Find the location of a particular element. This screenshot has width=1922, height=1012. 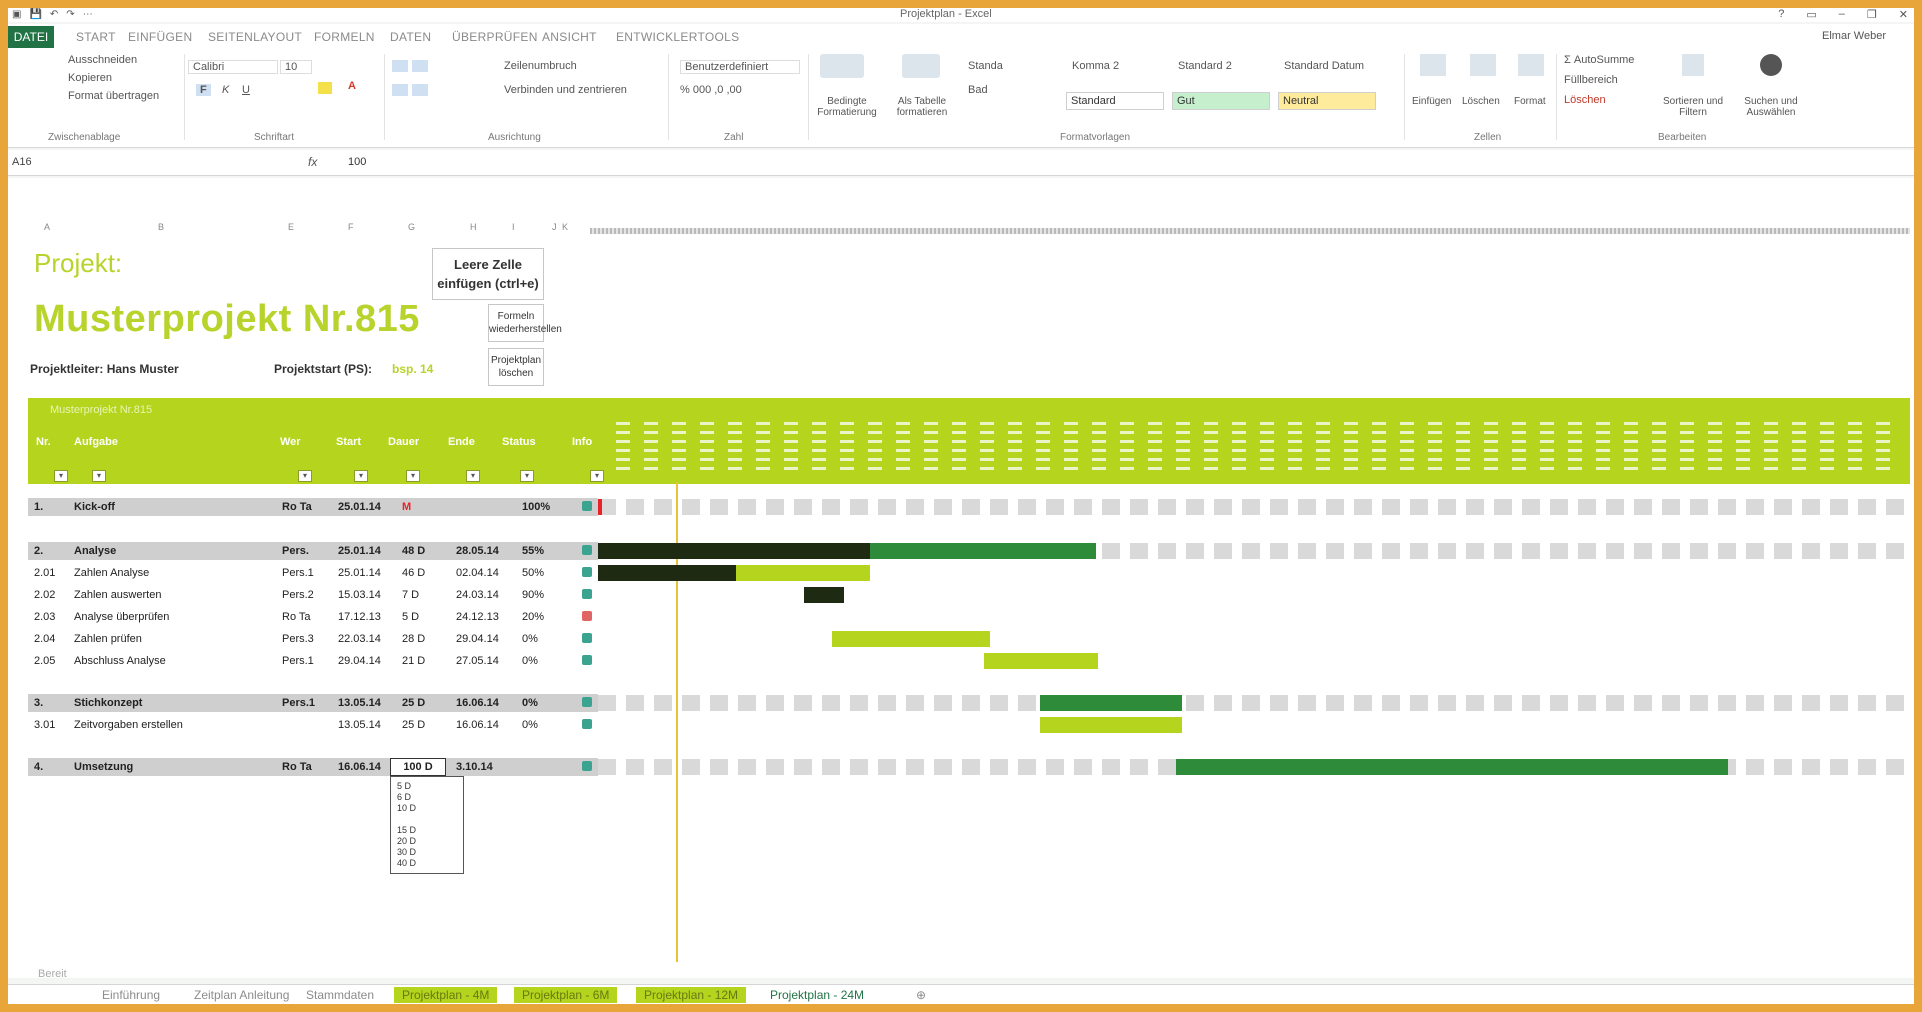

wrap-text-button: Zeilenumbruch is located at coordinates (540, 66).